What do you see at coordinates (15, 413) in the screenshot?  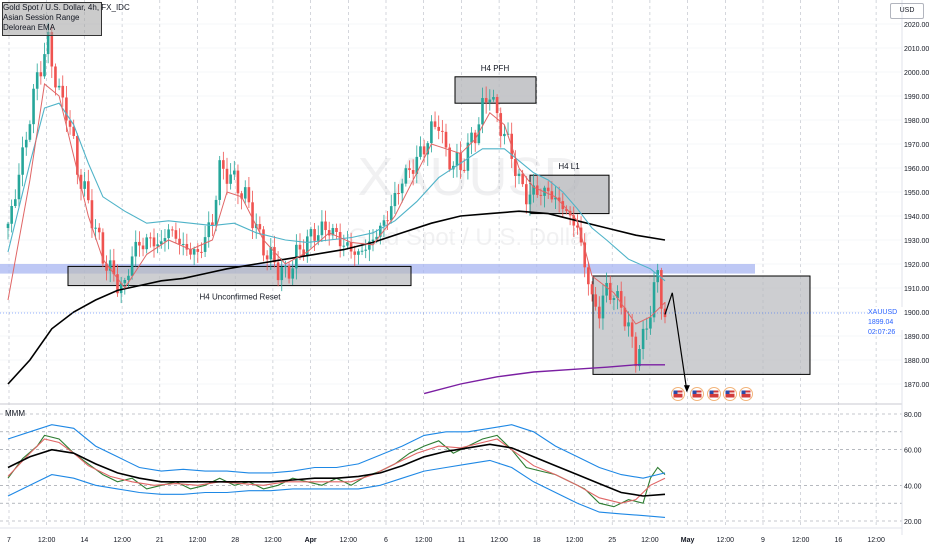 I see `lower-panel-label: MMM` at bounding box center [15, 413].